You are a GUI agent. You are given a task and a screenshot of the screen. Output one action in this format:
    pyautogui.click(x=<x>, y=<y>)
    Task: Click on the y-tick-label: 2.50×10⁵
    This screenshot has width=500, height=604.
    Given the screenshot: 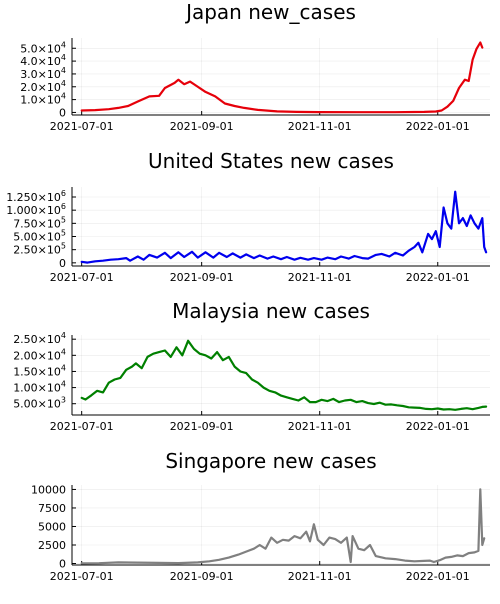 What is the action you would take?
    pyautogui.click(x=39, y=249)
    